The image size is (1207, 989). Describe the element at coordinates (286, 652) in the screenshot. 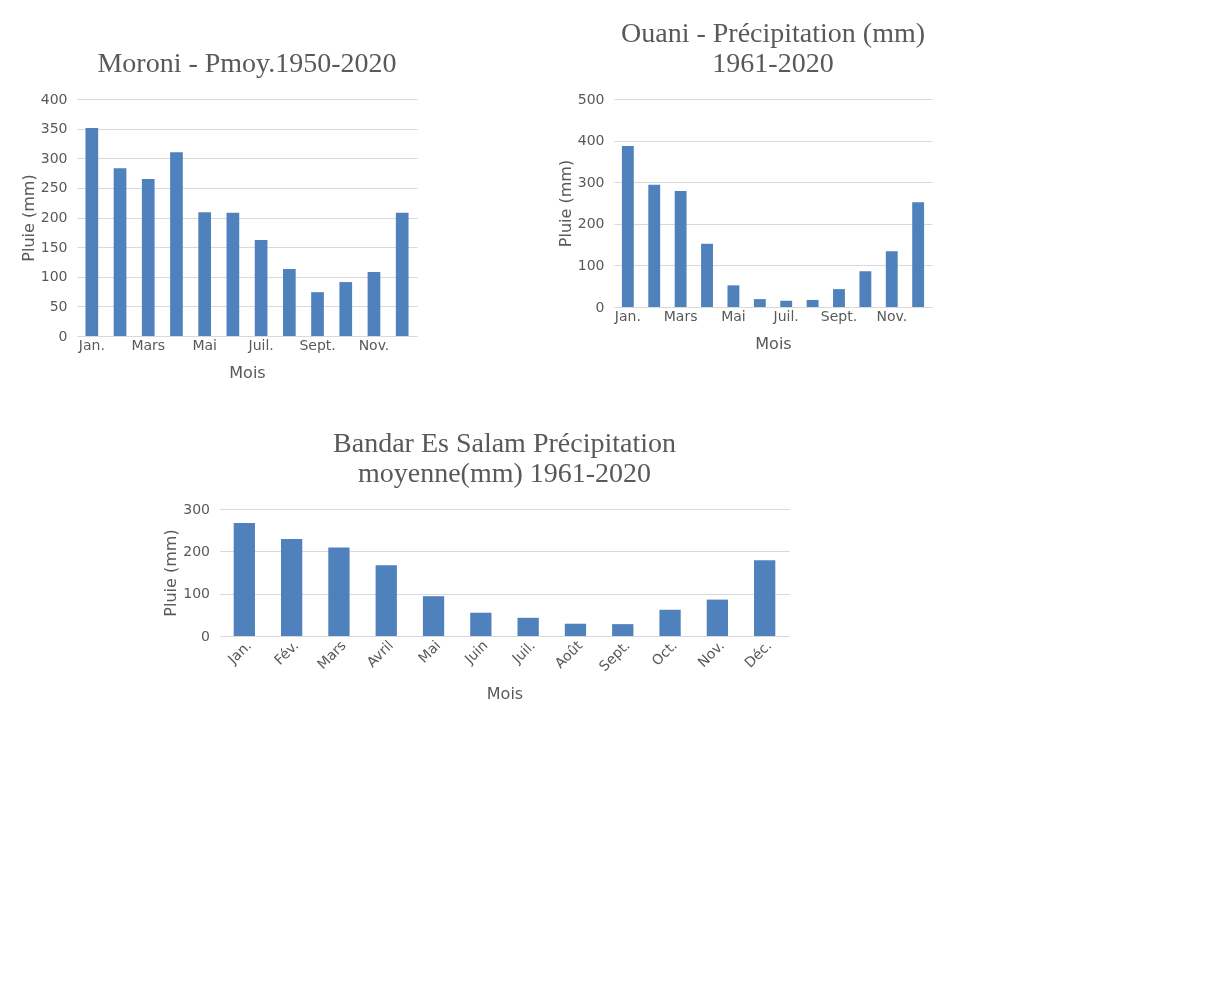

I see `x-tick-label: Fév.` at that location.